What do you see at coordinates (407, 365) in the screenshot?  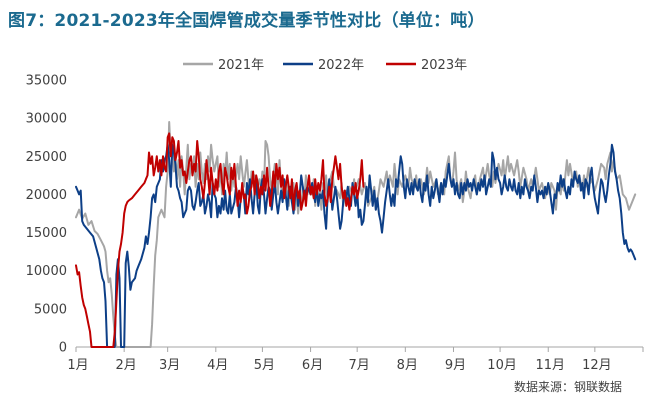 I see `x-tick-label: 8月` at bounding box center [407, 365].